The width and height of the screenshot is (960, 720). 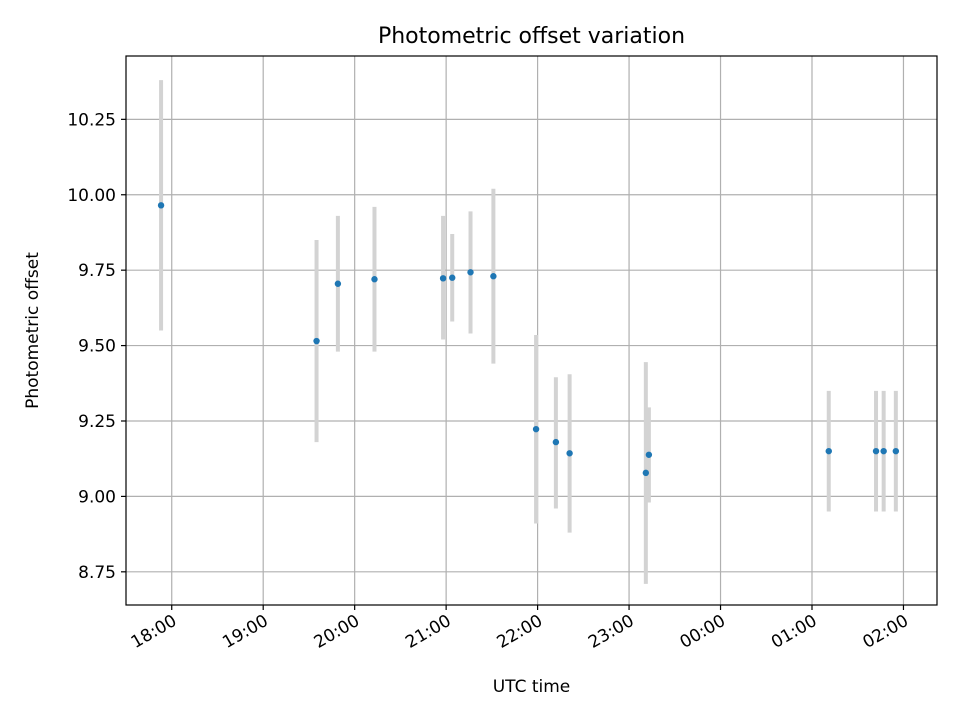 I want to click on y-tick-label: 9.50, so click(x=97, y=347).